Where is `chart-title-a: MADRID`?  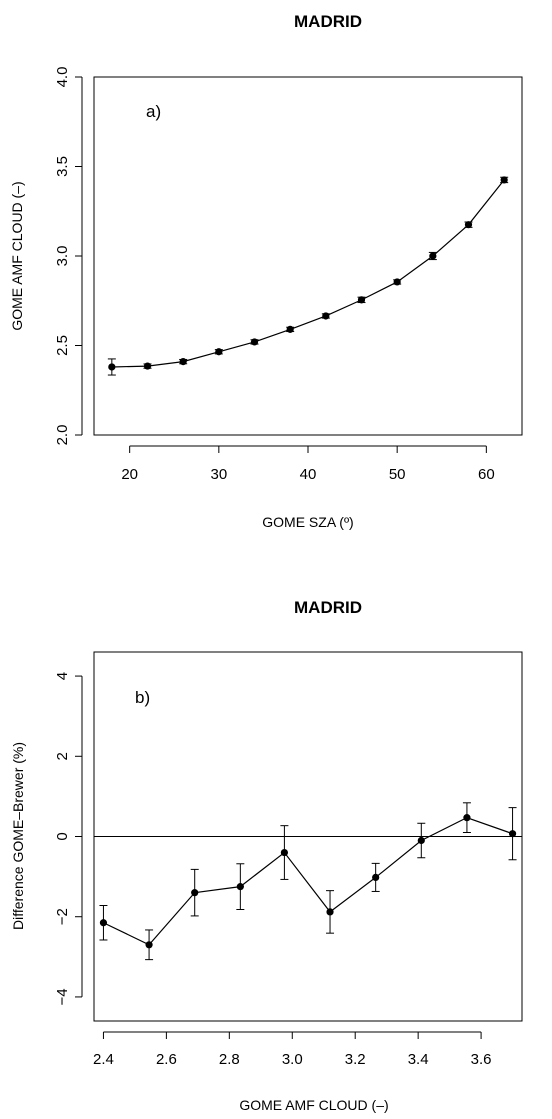
chart-title-a: MADRID is located at coordinates (328, 21).